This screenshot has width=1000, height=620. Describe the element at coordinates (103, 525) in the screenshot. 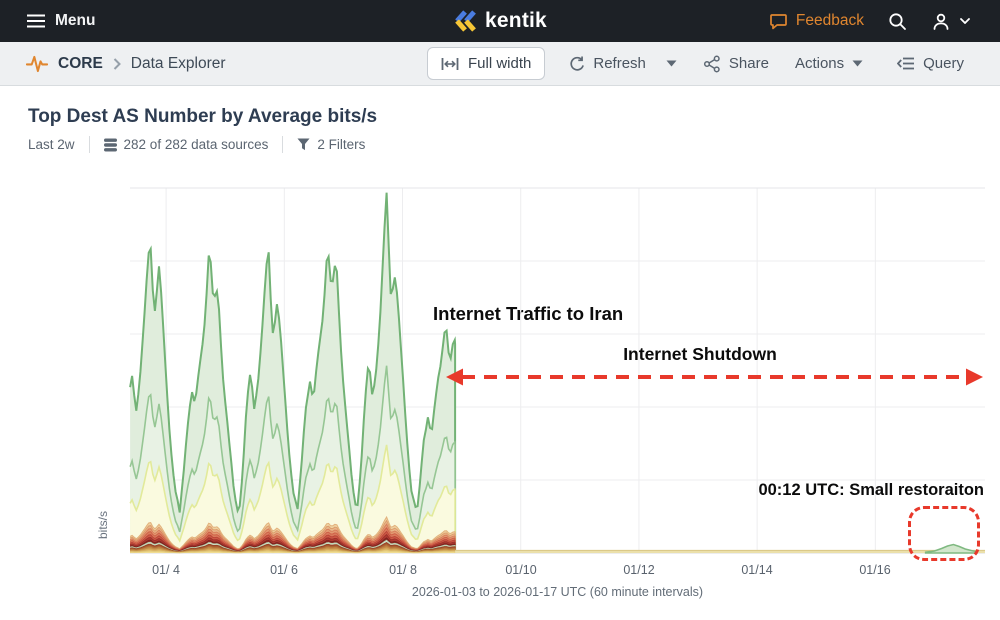

I see `y-axis-label: bits/s` at that location.